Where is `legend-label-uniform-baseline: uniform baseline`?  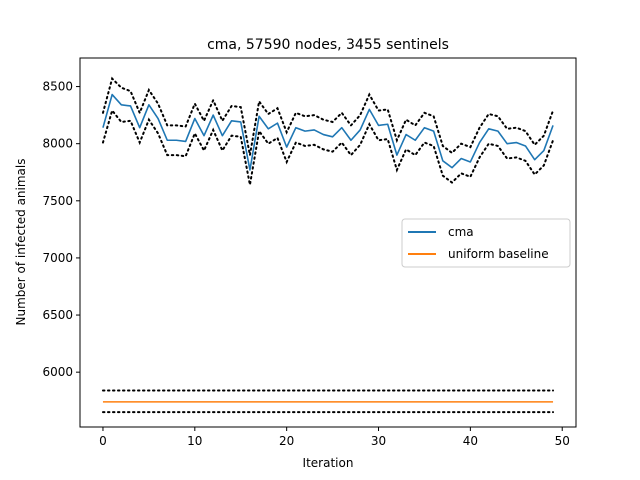 legend-label-uniform-baseline: uniform baseline is located at coordinates (498, 254).